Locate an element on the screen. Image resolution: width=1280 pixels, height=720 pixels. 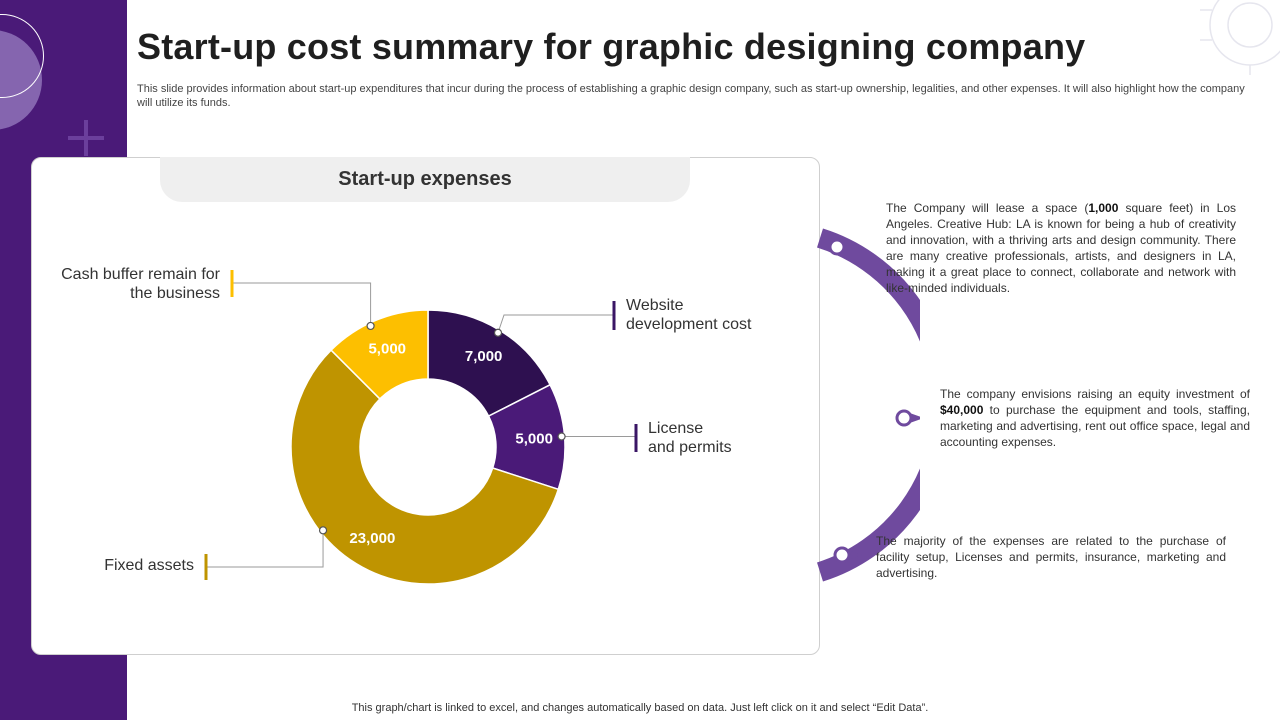
callout-cash: Cash buffer remain for the business is located at coordinates (218, 298).